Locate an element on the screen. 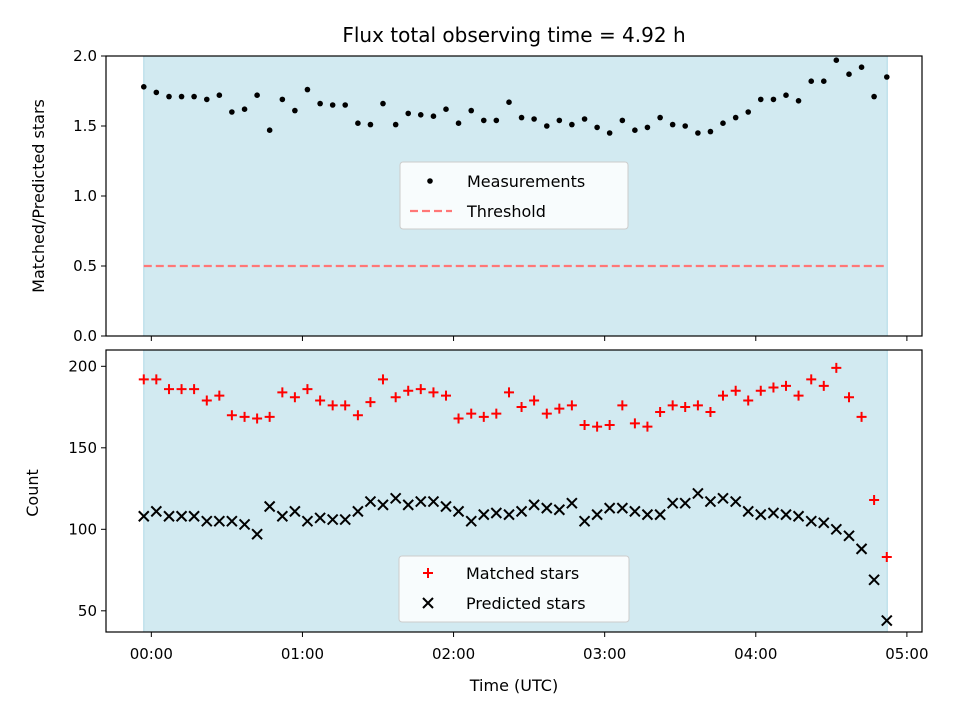  measurement-points is located at coordinates (515, 96).